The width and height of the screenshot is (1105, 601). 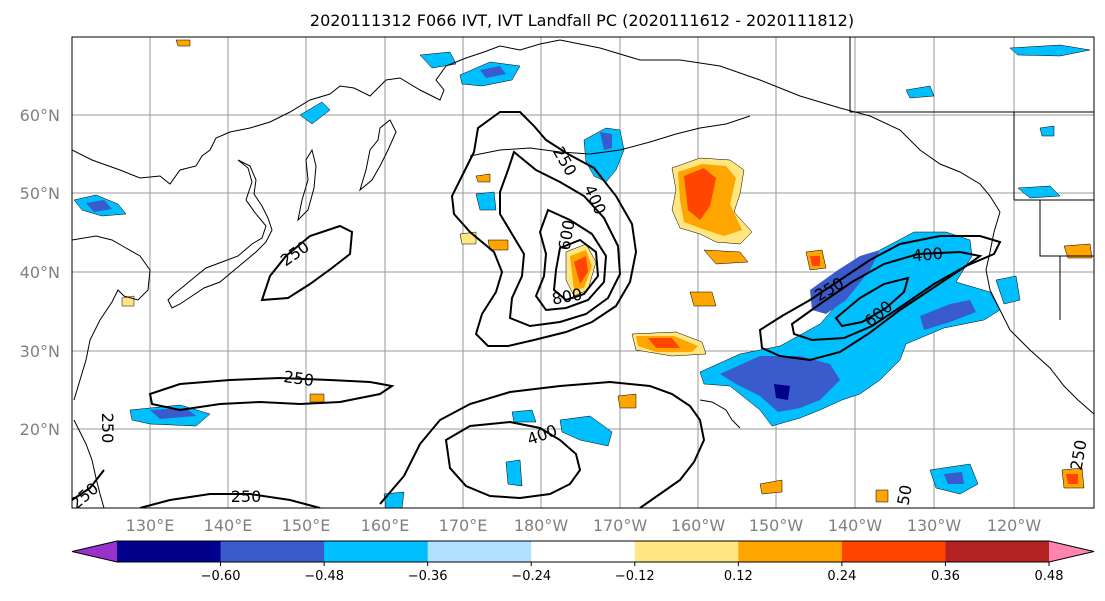 What do you see at coordinates (271, 394) in the screenshot?
I see `contour-250-south` at bounding box center [271, 394].